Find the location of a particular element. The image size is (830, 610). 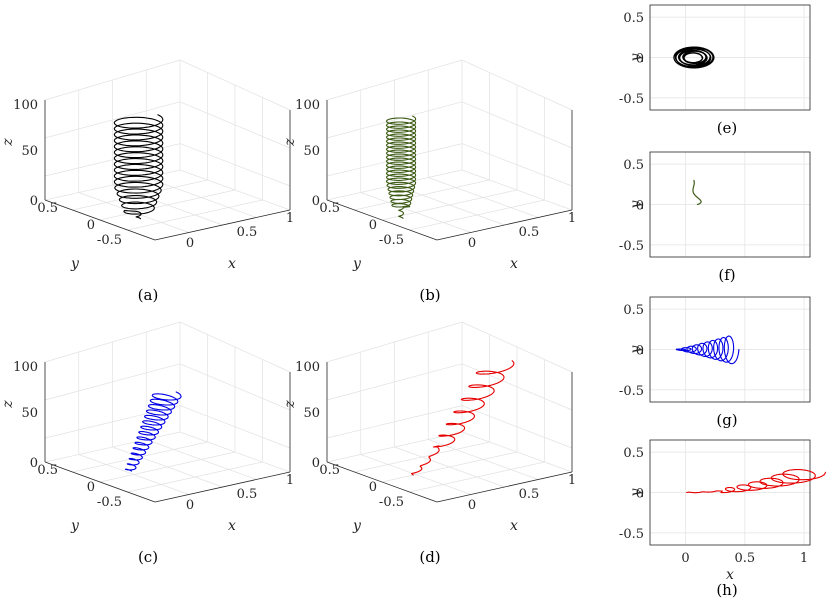

panel-2d: 0.5 0 -0.5 y (e) is located at coordinates (715, 70).